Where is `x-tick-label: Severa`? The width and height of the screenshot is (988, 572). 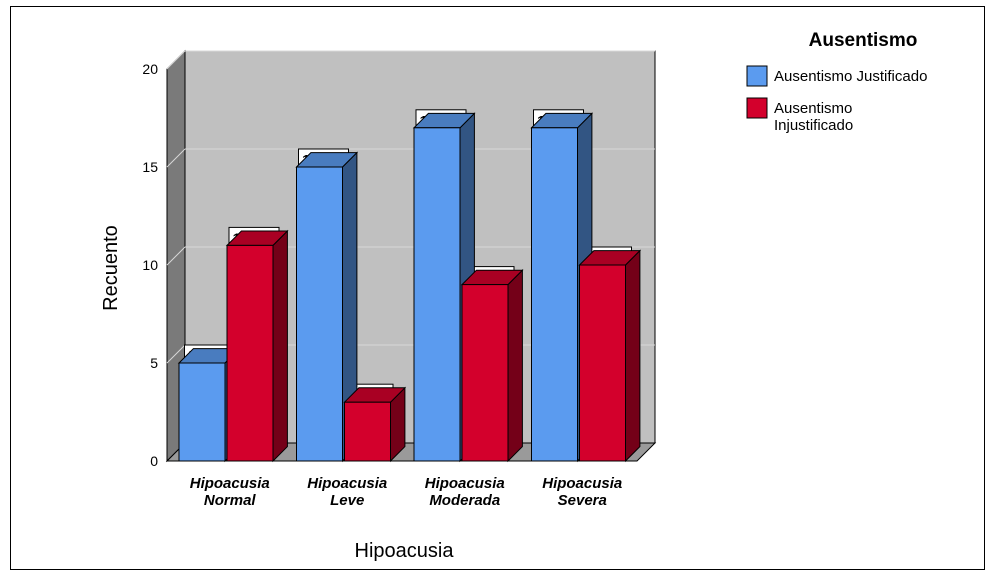
x-tick-label: Severa is located at coordinates (582, 500).